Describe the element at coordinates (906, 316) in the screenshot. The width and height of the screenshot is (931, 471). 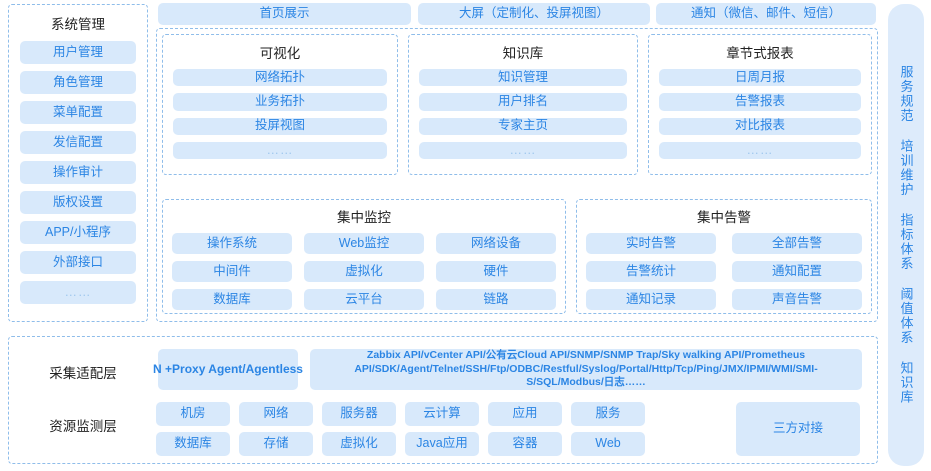
I see `rail-item-threshold-system: 阈值体系` at that location.